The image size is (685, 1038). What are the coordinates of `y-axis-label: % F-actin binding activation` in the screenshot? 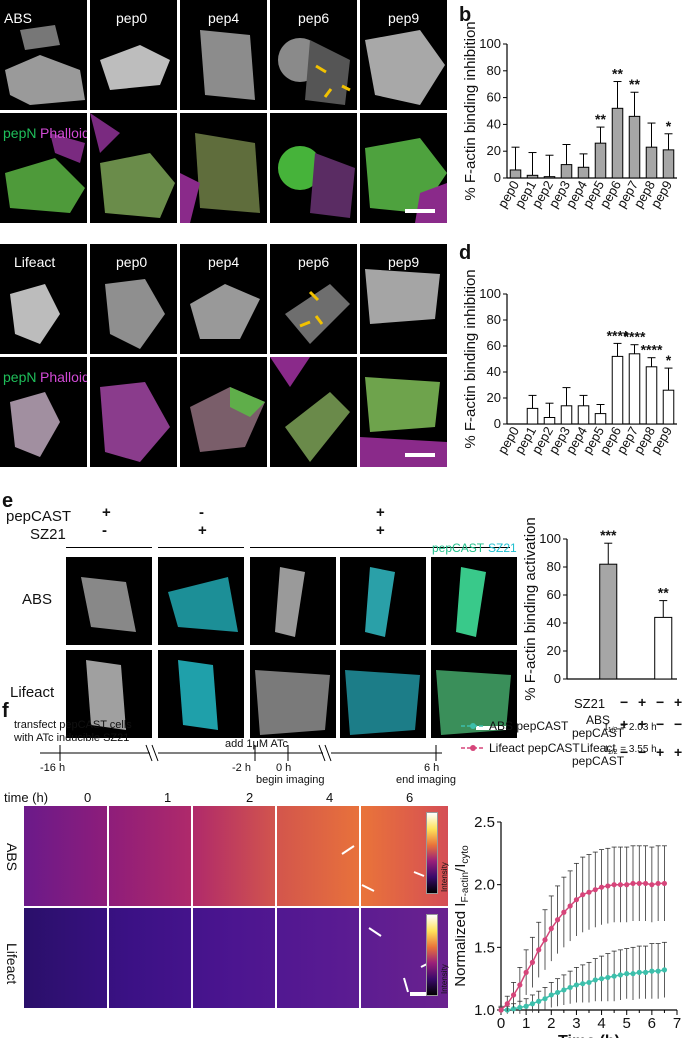 It's located at (530, 608).